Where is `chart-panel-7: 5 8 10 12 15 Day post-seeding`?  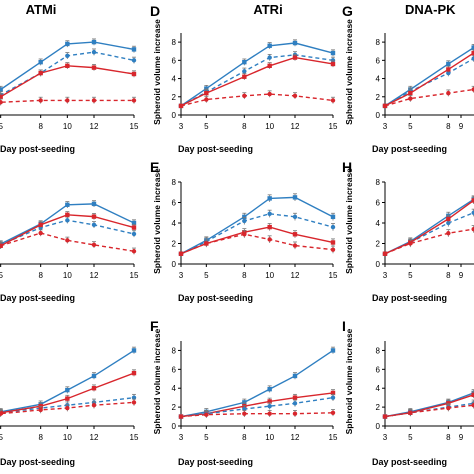 chart-panel-7: 5 8 10 12 15 Day post-seeding is located at coordinates (69, 406).